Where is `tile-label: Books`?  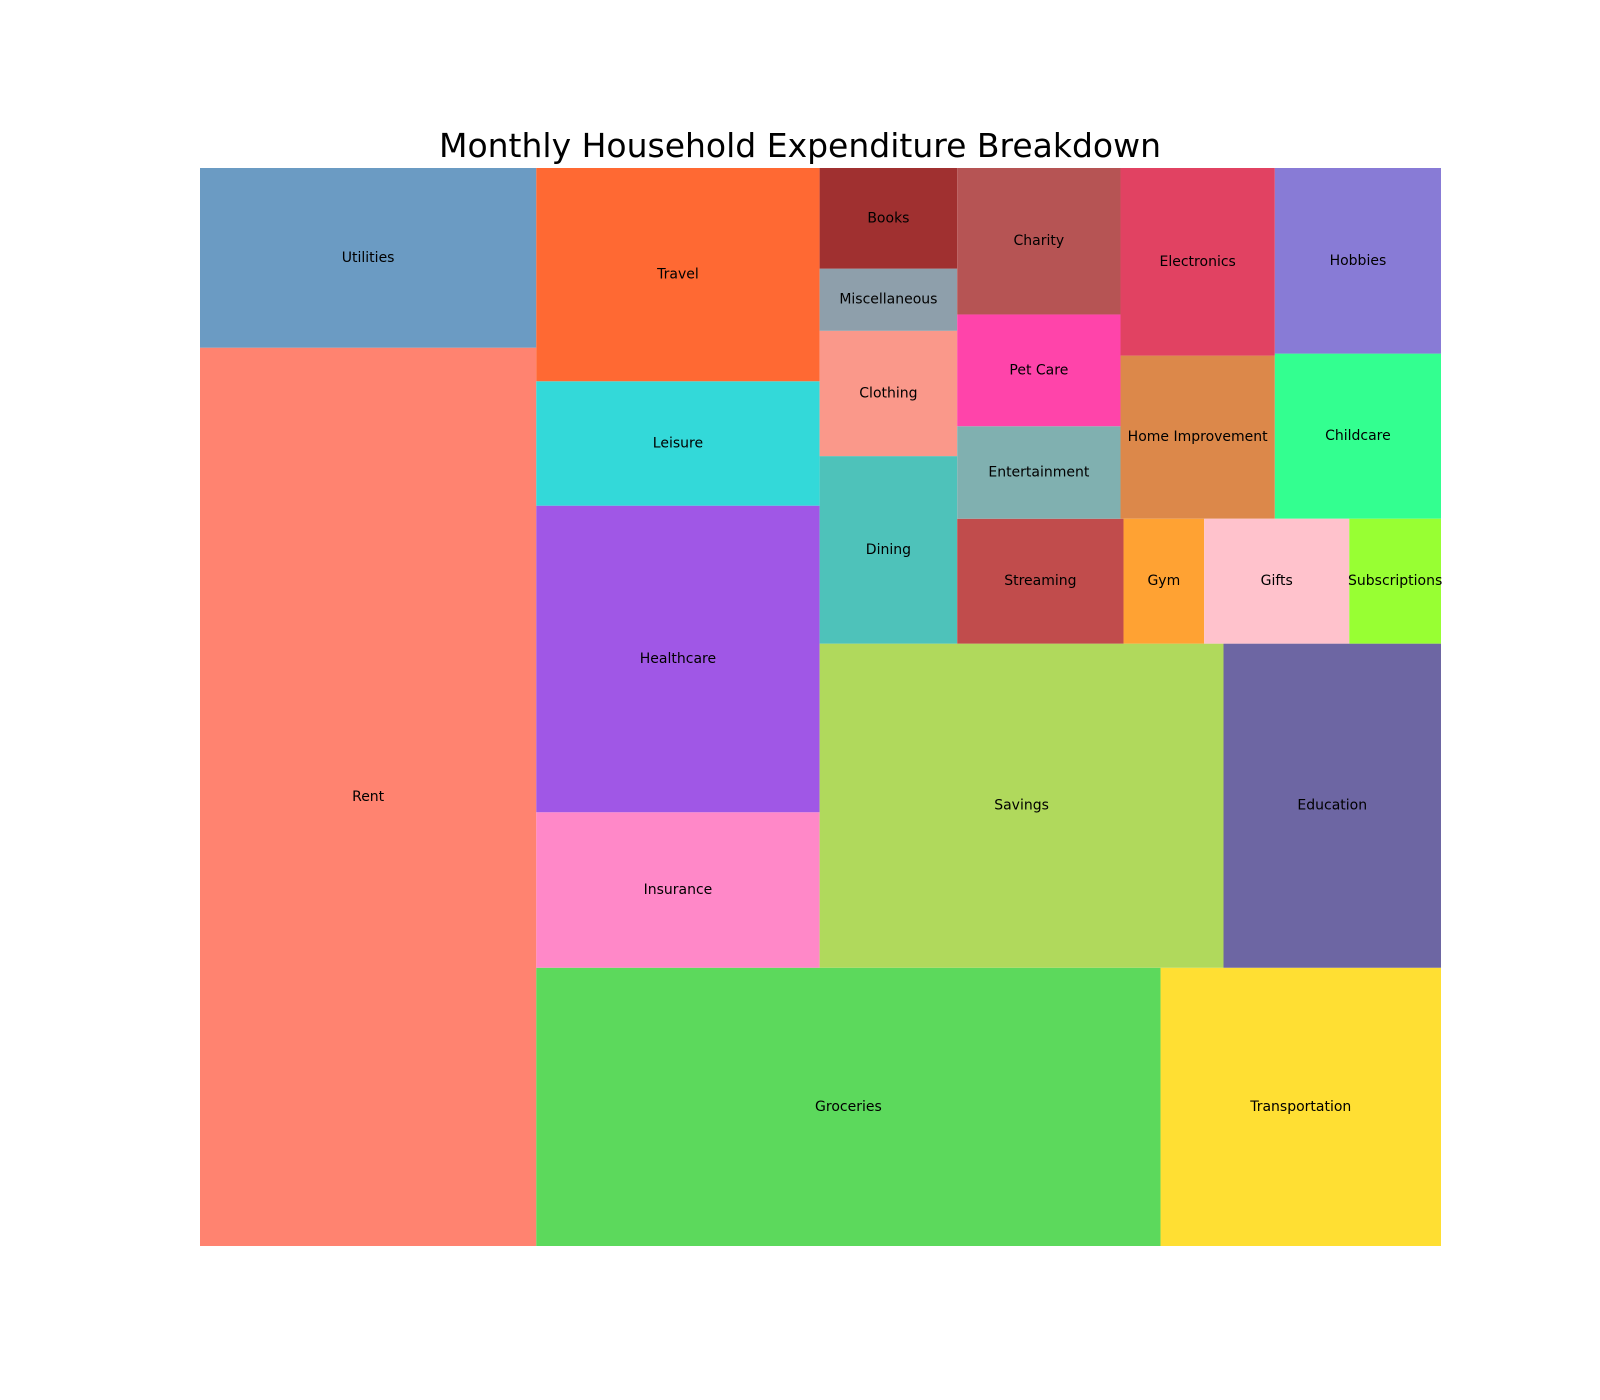 tile-label: Books is located at coordinates (888, 218).